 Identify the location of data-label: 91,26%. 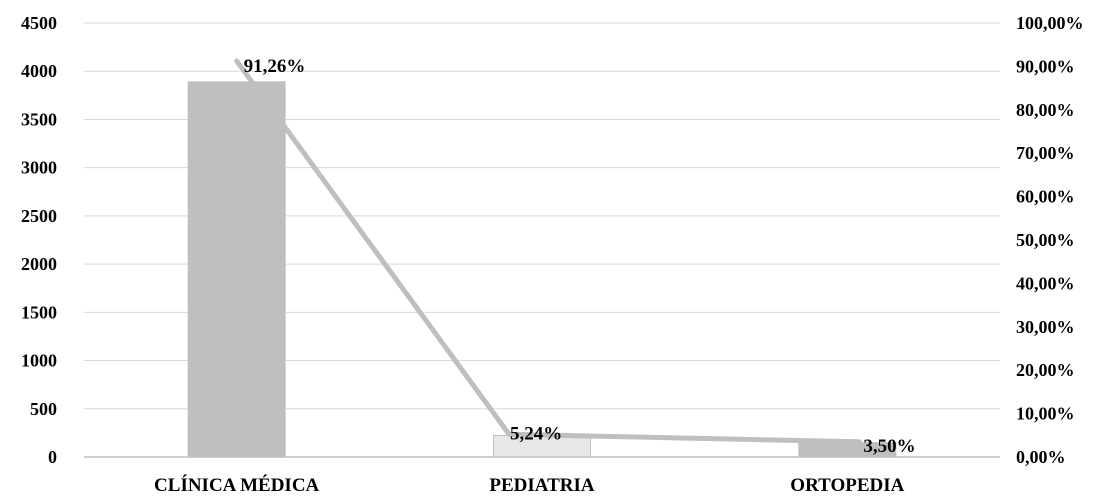
(275, 66).